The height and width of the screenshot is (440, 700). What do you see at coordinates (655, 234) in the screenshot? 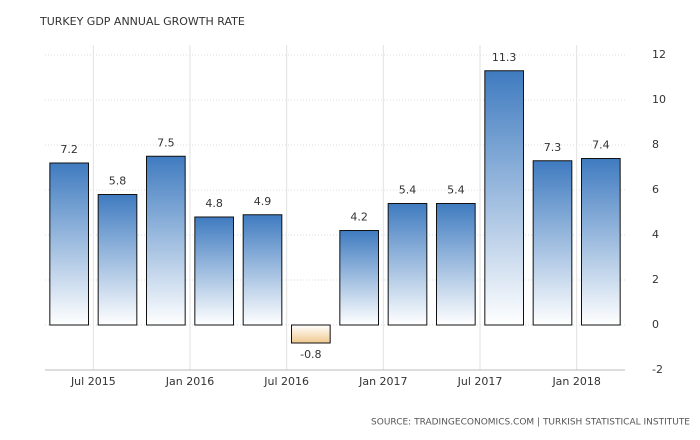
I see `y-tick-label: 4` at bounding box center [655, 234].